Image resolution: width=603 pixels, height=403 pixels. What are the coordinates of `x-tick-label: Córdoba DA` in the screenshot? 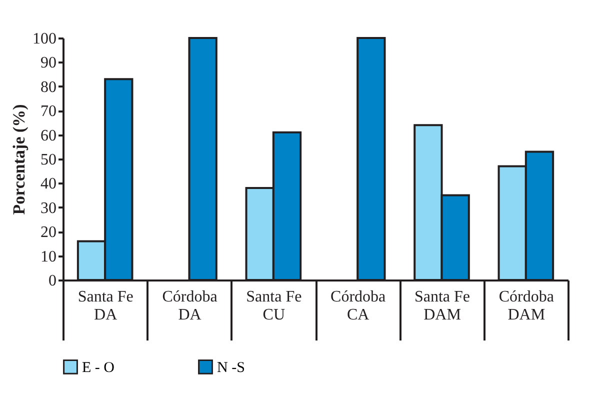 It's located at (190, 306).